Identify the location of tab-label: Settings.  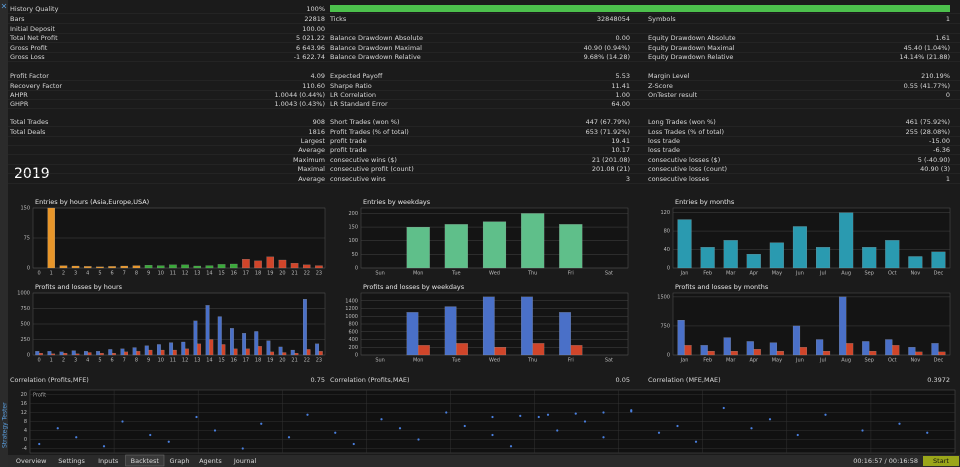
(71, 461).